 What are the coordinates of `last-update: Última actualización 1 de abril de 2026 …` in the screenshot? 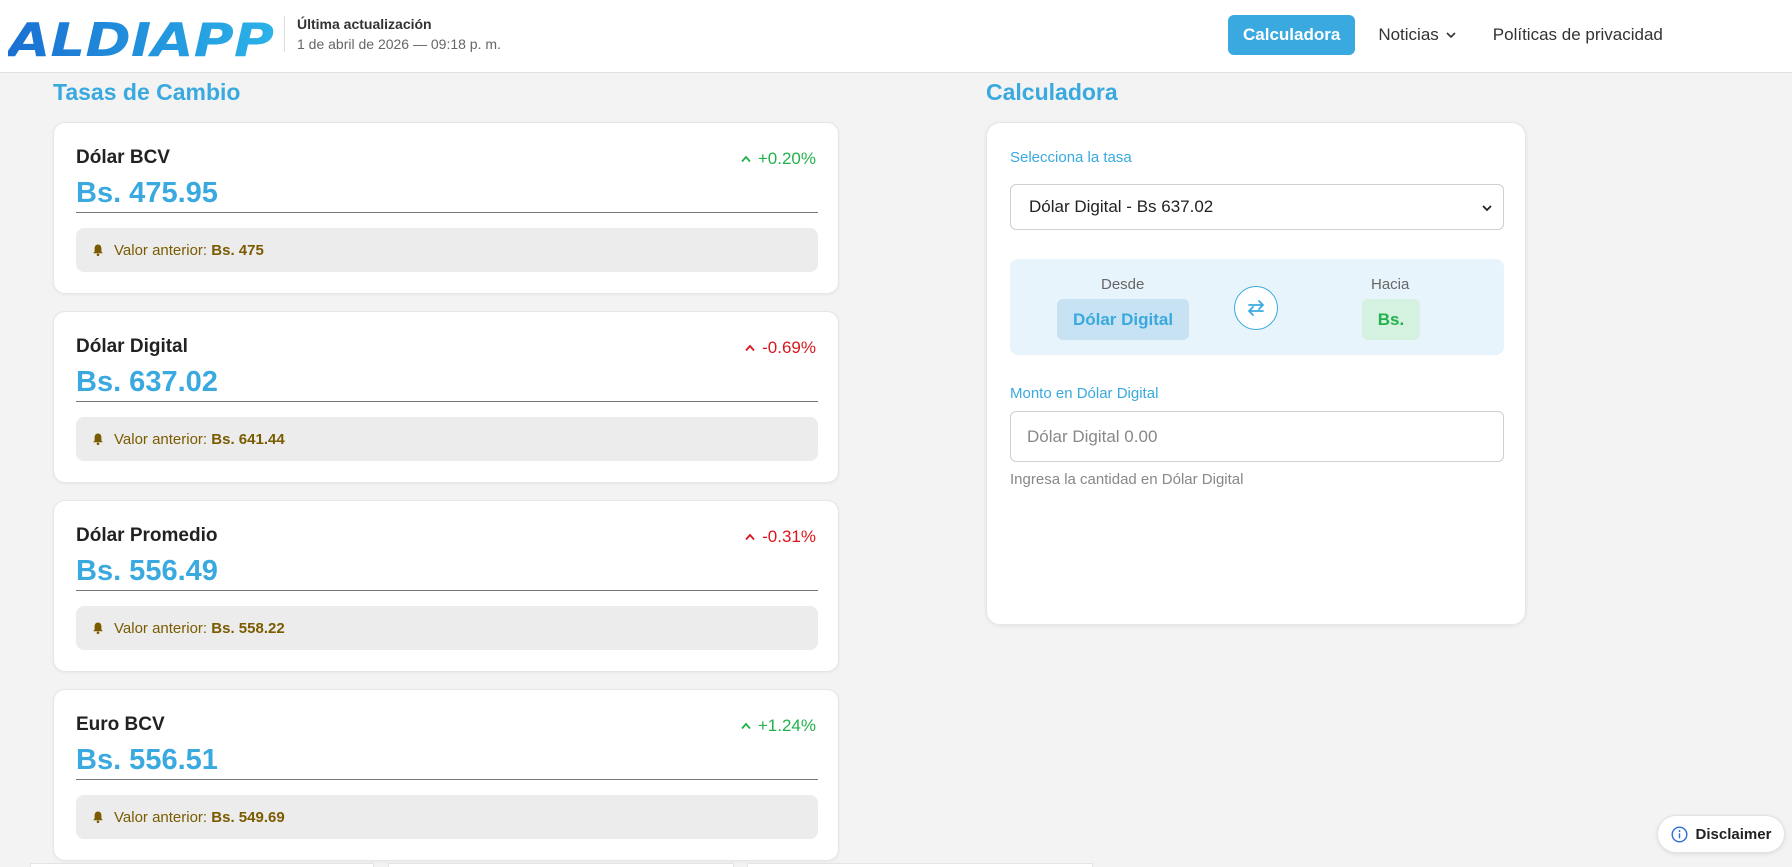 It's located at (392, 34).